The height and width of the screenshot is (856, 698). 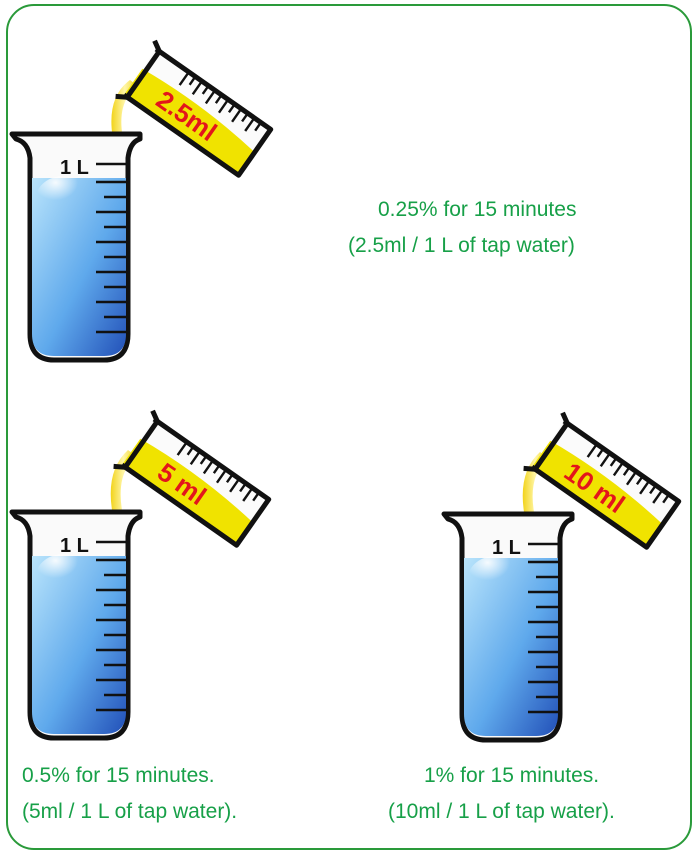 What do you see at coordinates (130, 811) in the screenshot?
I see `caption-2-line-2: (5ml / 1 L of tap water).` at bounding box center [130, 811].